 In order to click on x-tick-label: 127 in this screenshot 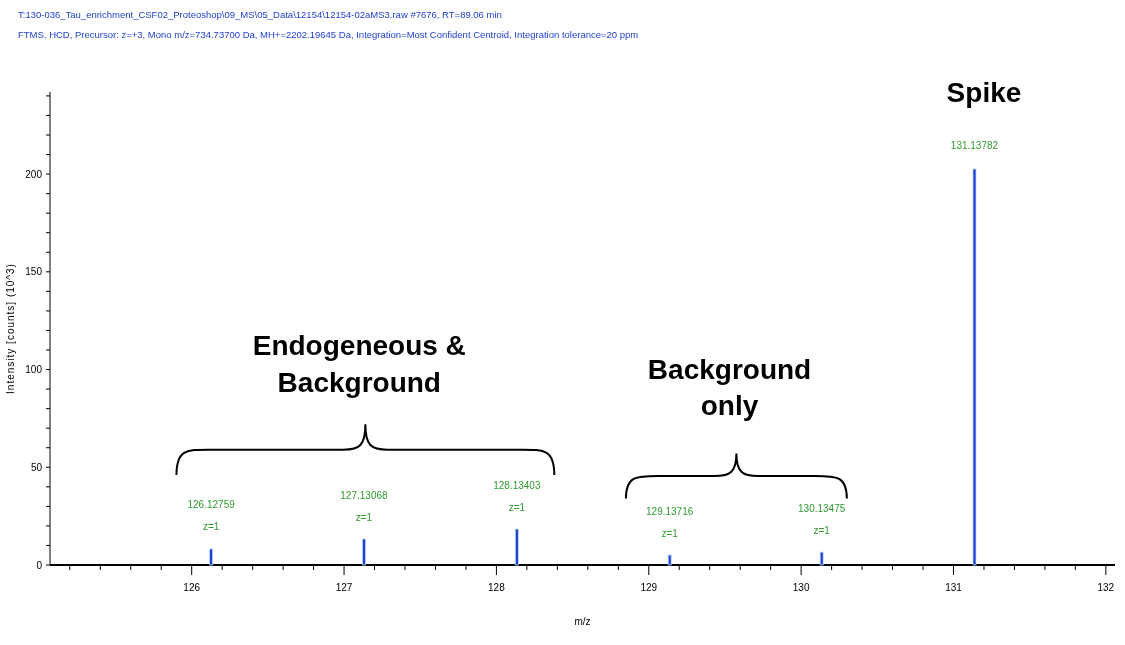, I will do `click(344, 587)`.